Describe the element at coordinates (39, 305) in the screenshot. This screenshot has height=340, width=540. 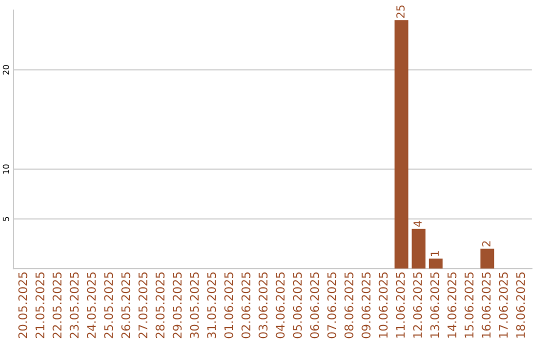
I see `x-tick-label: 21.05.2025` at that location.